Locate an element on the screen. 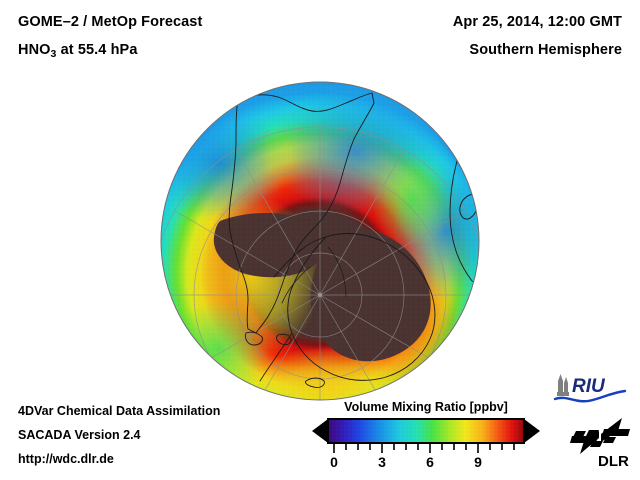 The image size is (640, 480). colorbar-tick-labels: 0 3 6 9 is located at coordinates (406, 461).